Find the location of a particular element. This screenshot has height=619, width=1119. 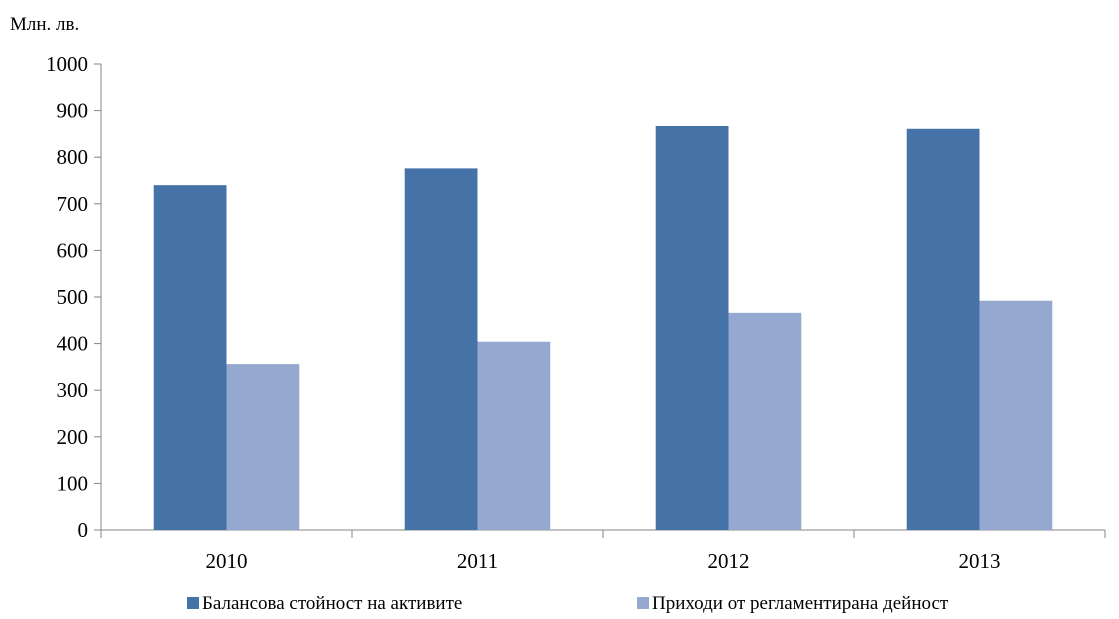

y-tick-label: 200 is located at coordinates (73, 437).